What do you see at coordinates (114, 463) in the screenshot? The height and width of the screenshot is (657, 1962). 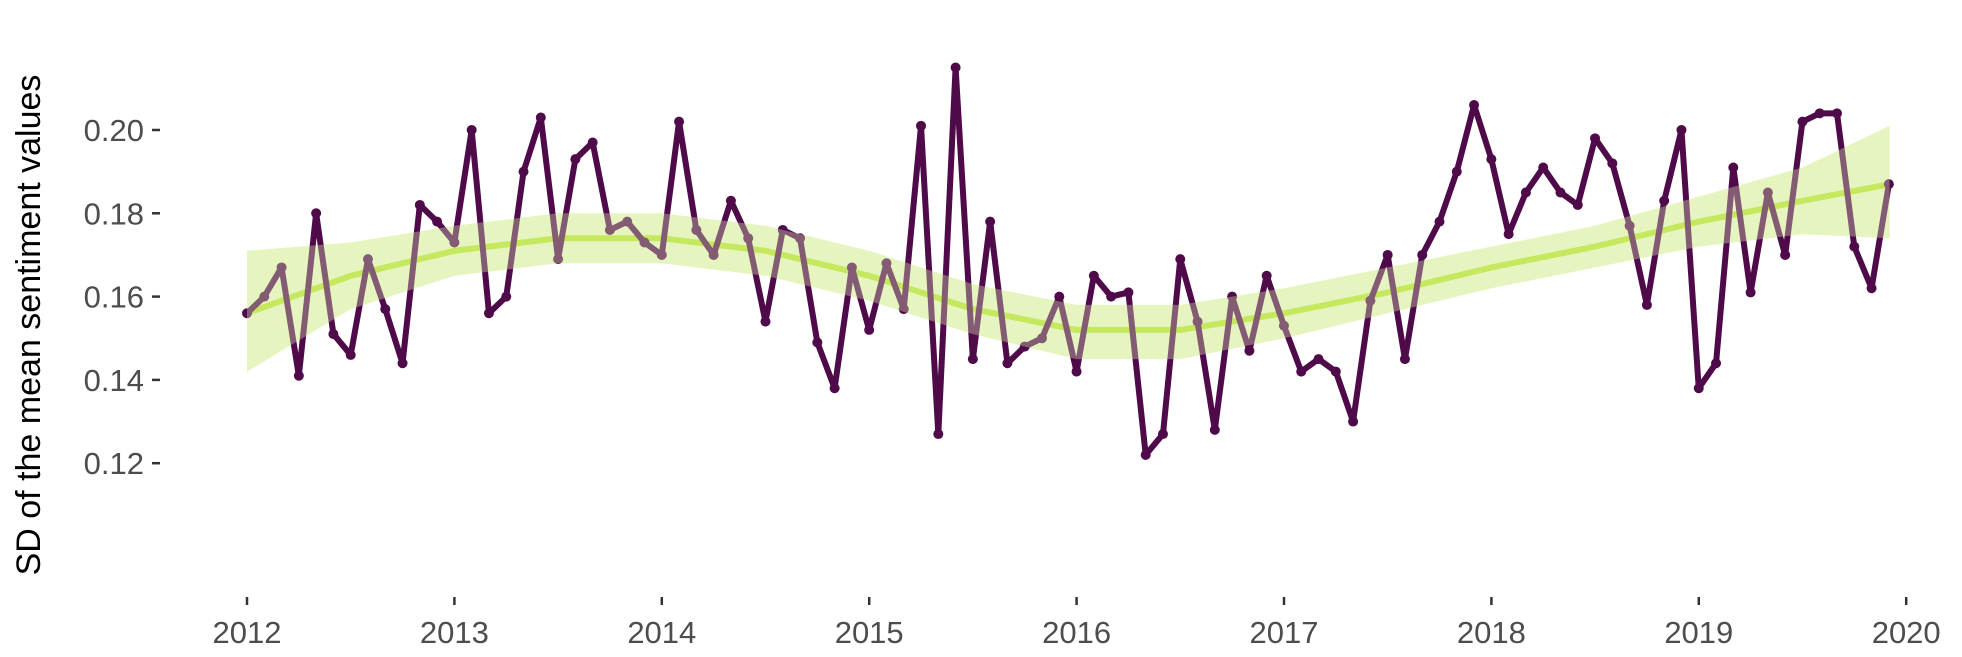 I see `y-tick-label: 0.12` at bounding box center [114, 463].